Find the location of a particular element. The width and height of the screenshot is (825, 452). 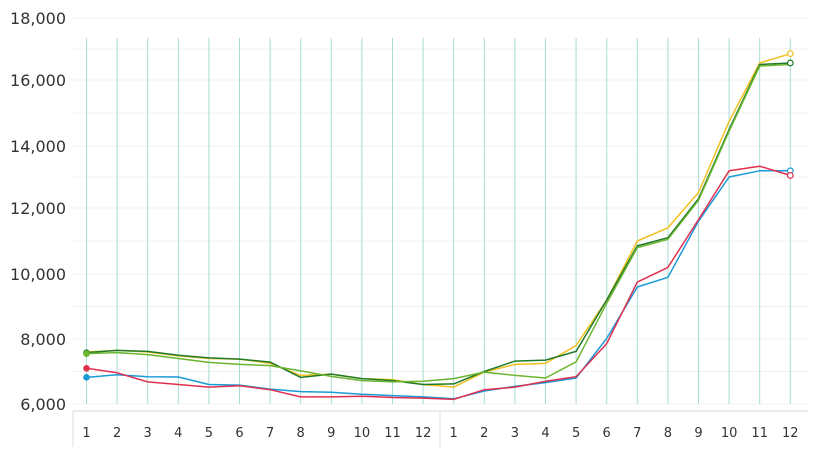

y-tick-label: 18,000 is located at coordinates (38, 18).